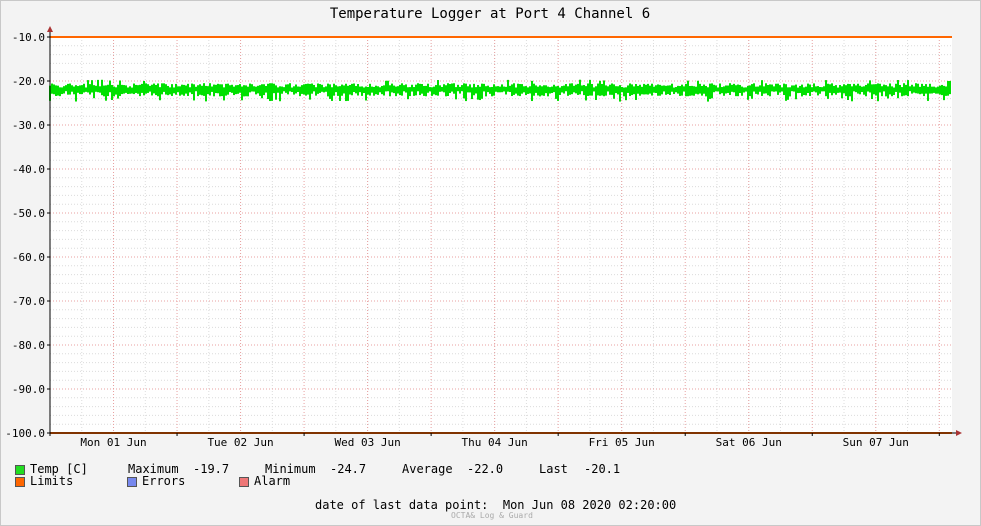 This screenshot has width=981, height=526. I want to click on chart-title: Temperature Logger at Port 4 Channel 6, so click(490, 14).